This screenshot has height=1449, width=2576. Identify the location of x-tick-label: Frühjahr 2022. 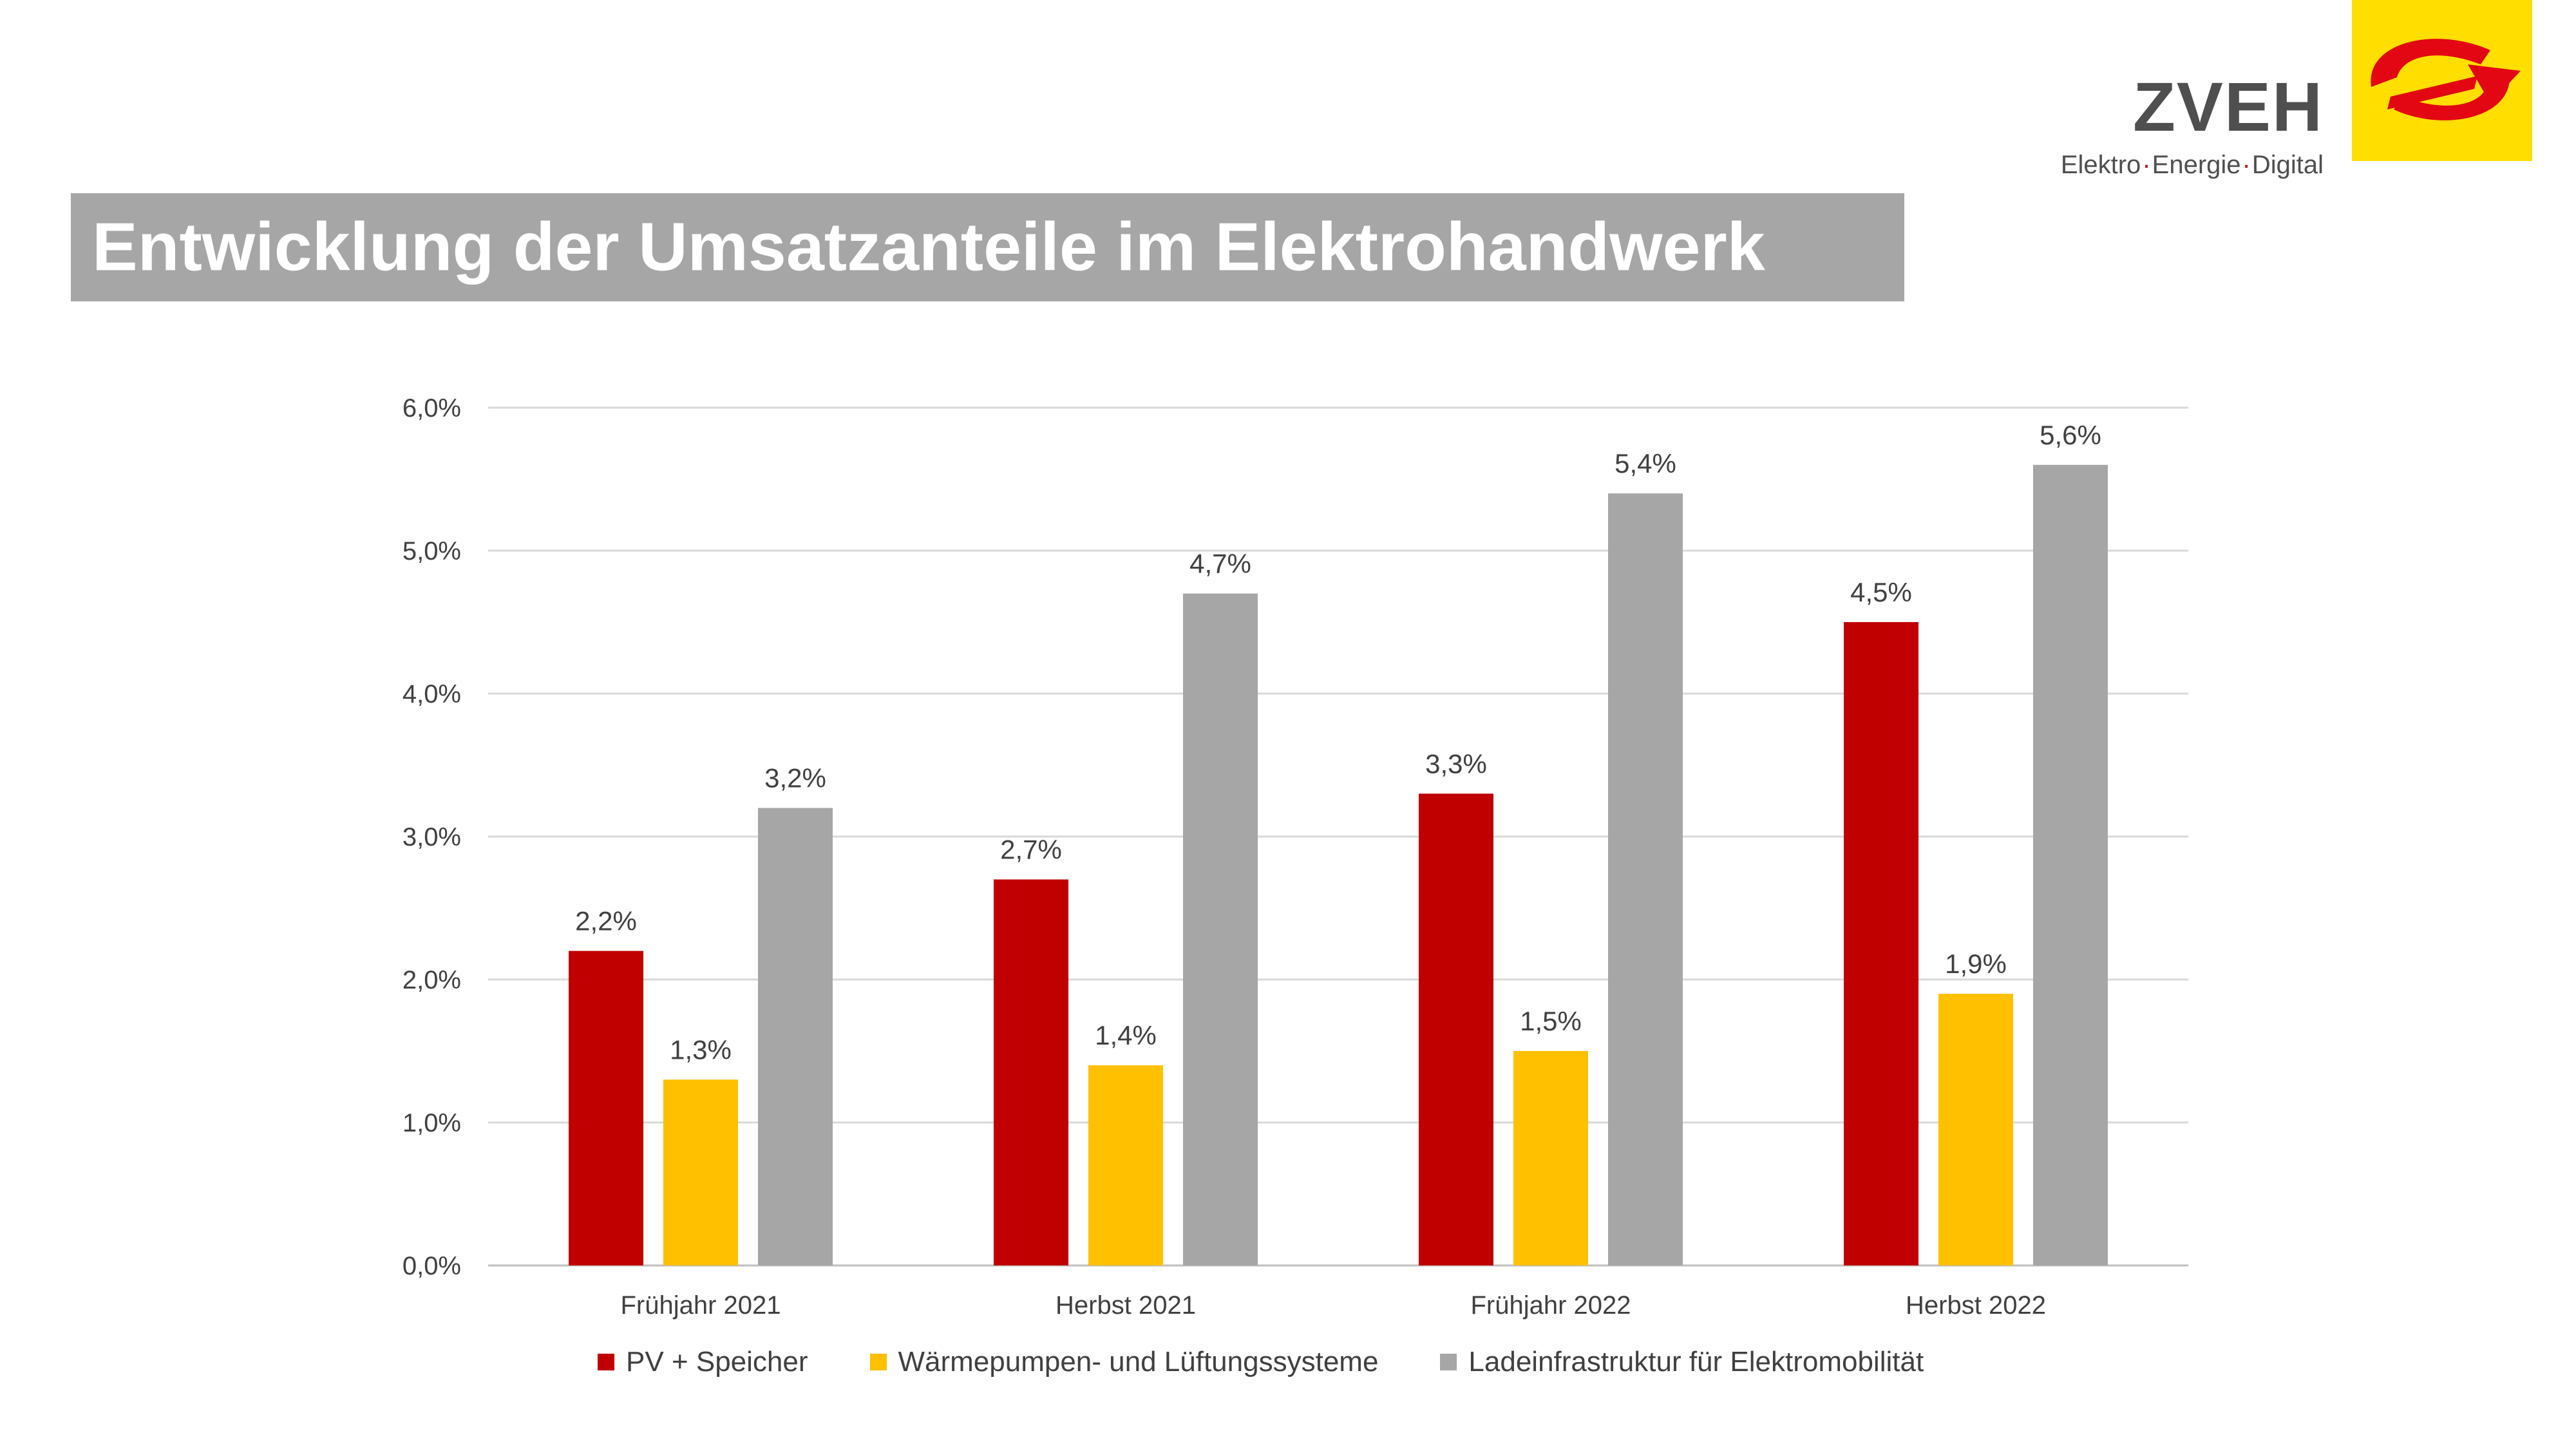
(1550, 1305).